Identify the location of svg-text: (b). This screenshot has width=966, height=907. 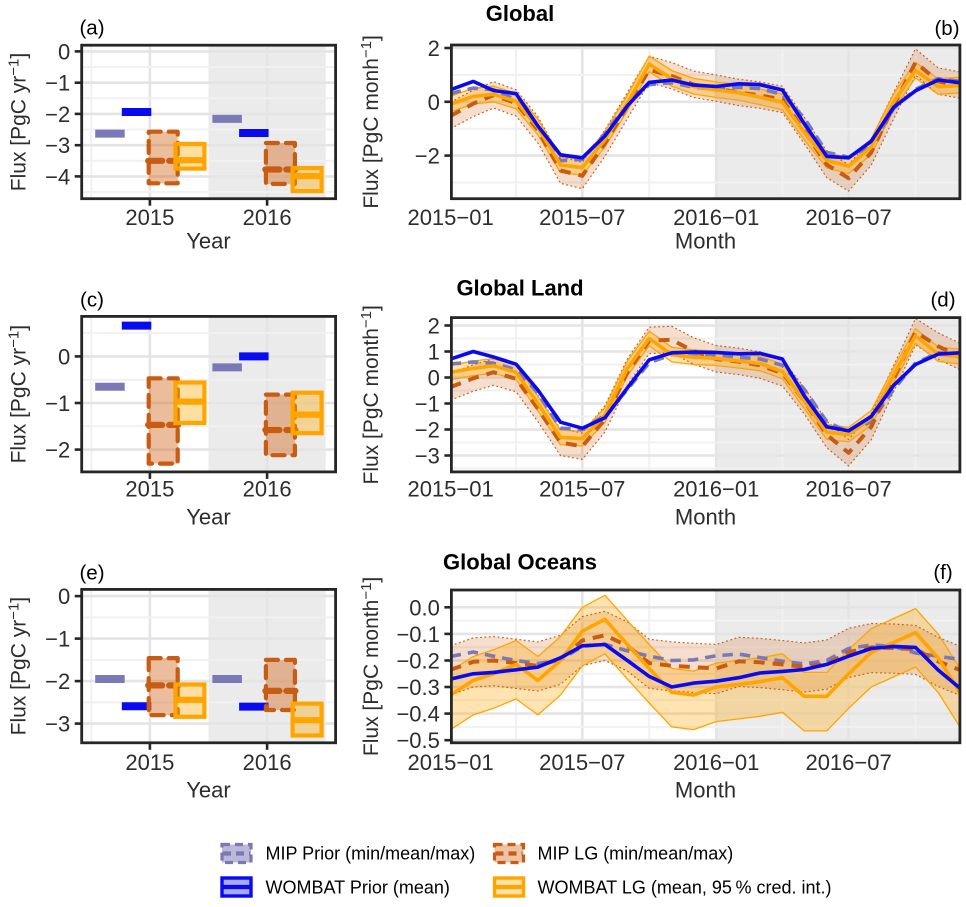
(946, 28).